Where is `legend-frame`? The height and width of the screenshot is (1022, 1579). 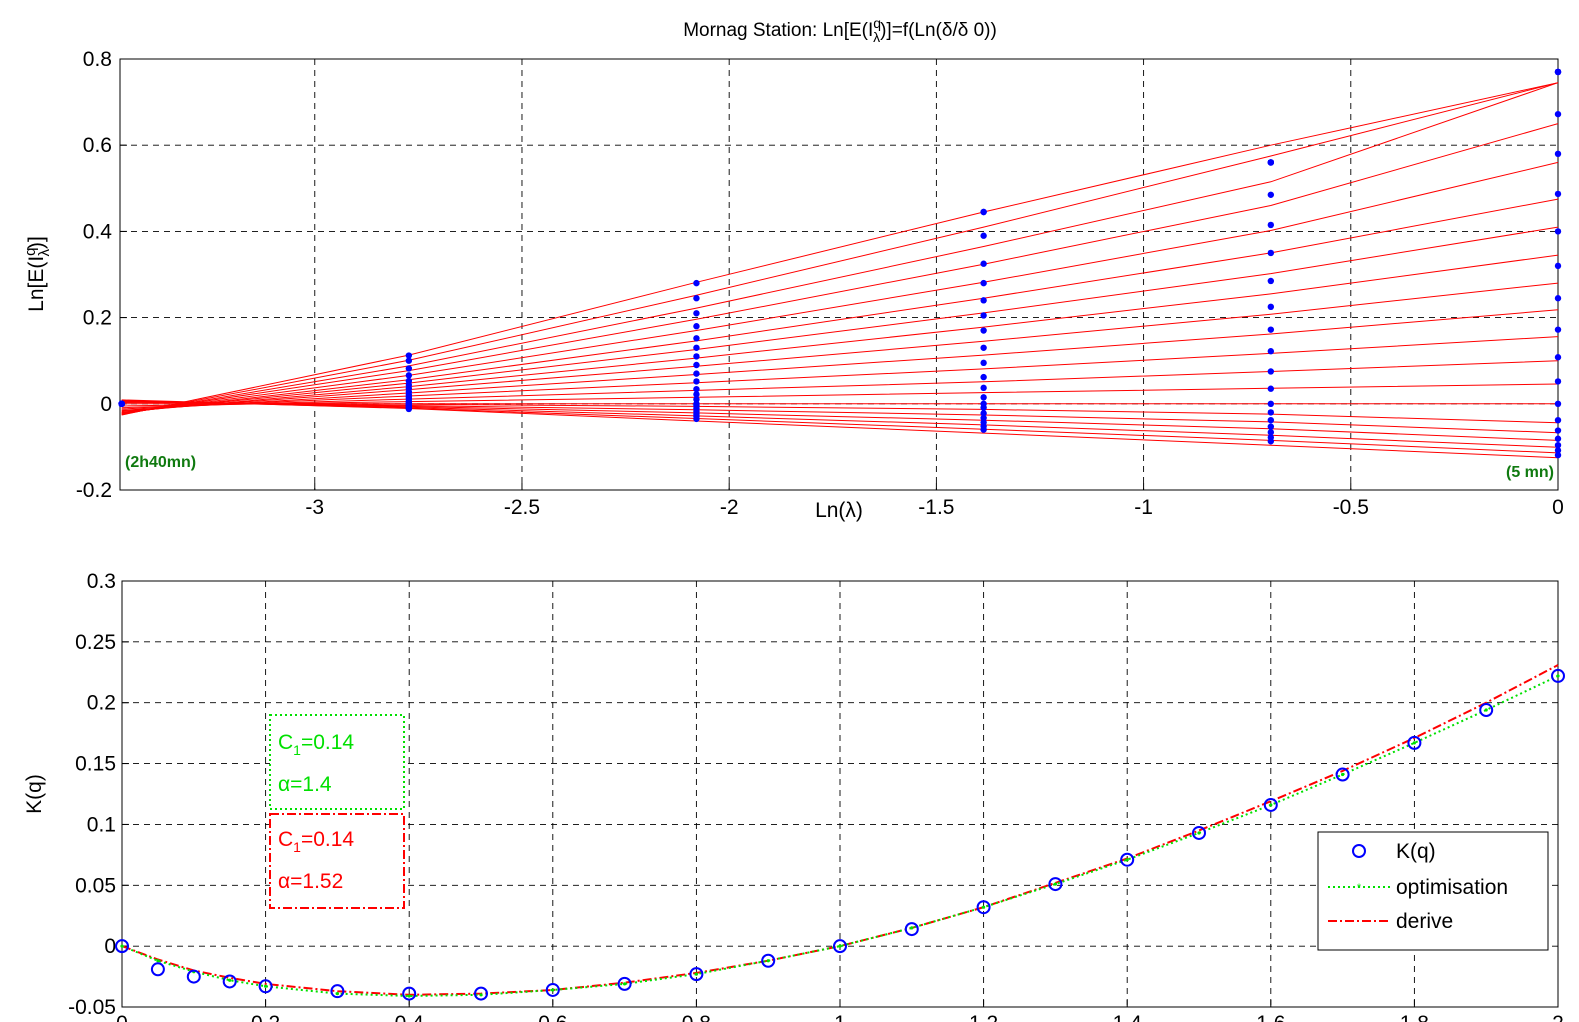 legend-frame is located at coordinates (1433, 891).